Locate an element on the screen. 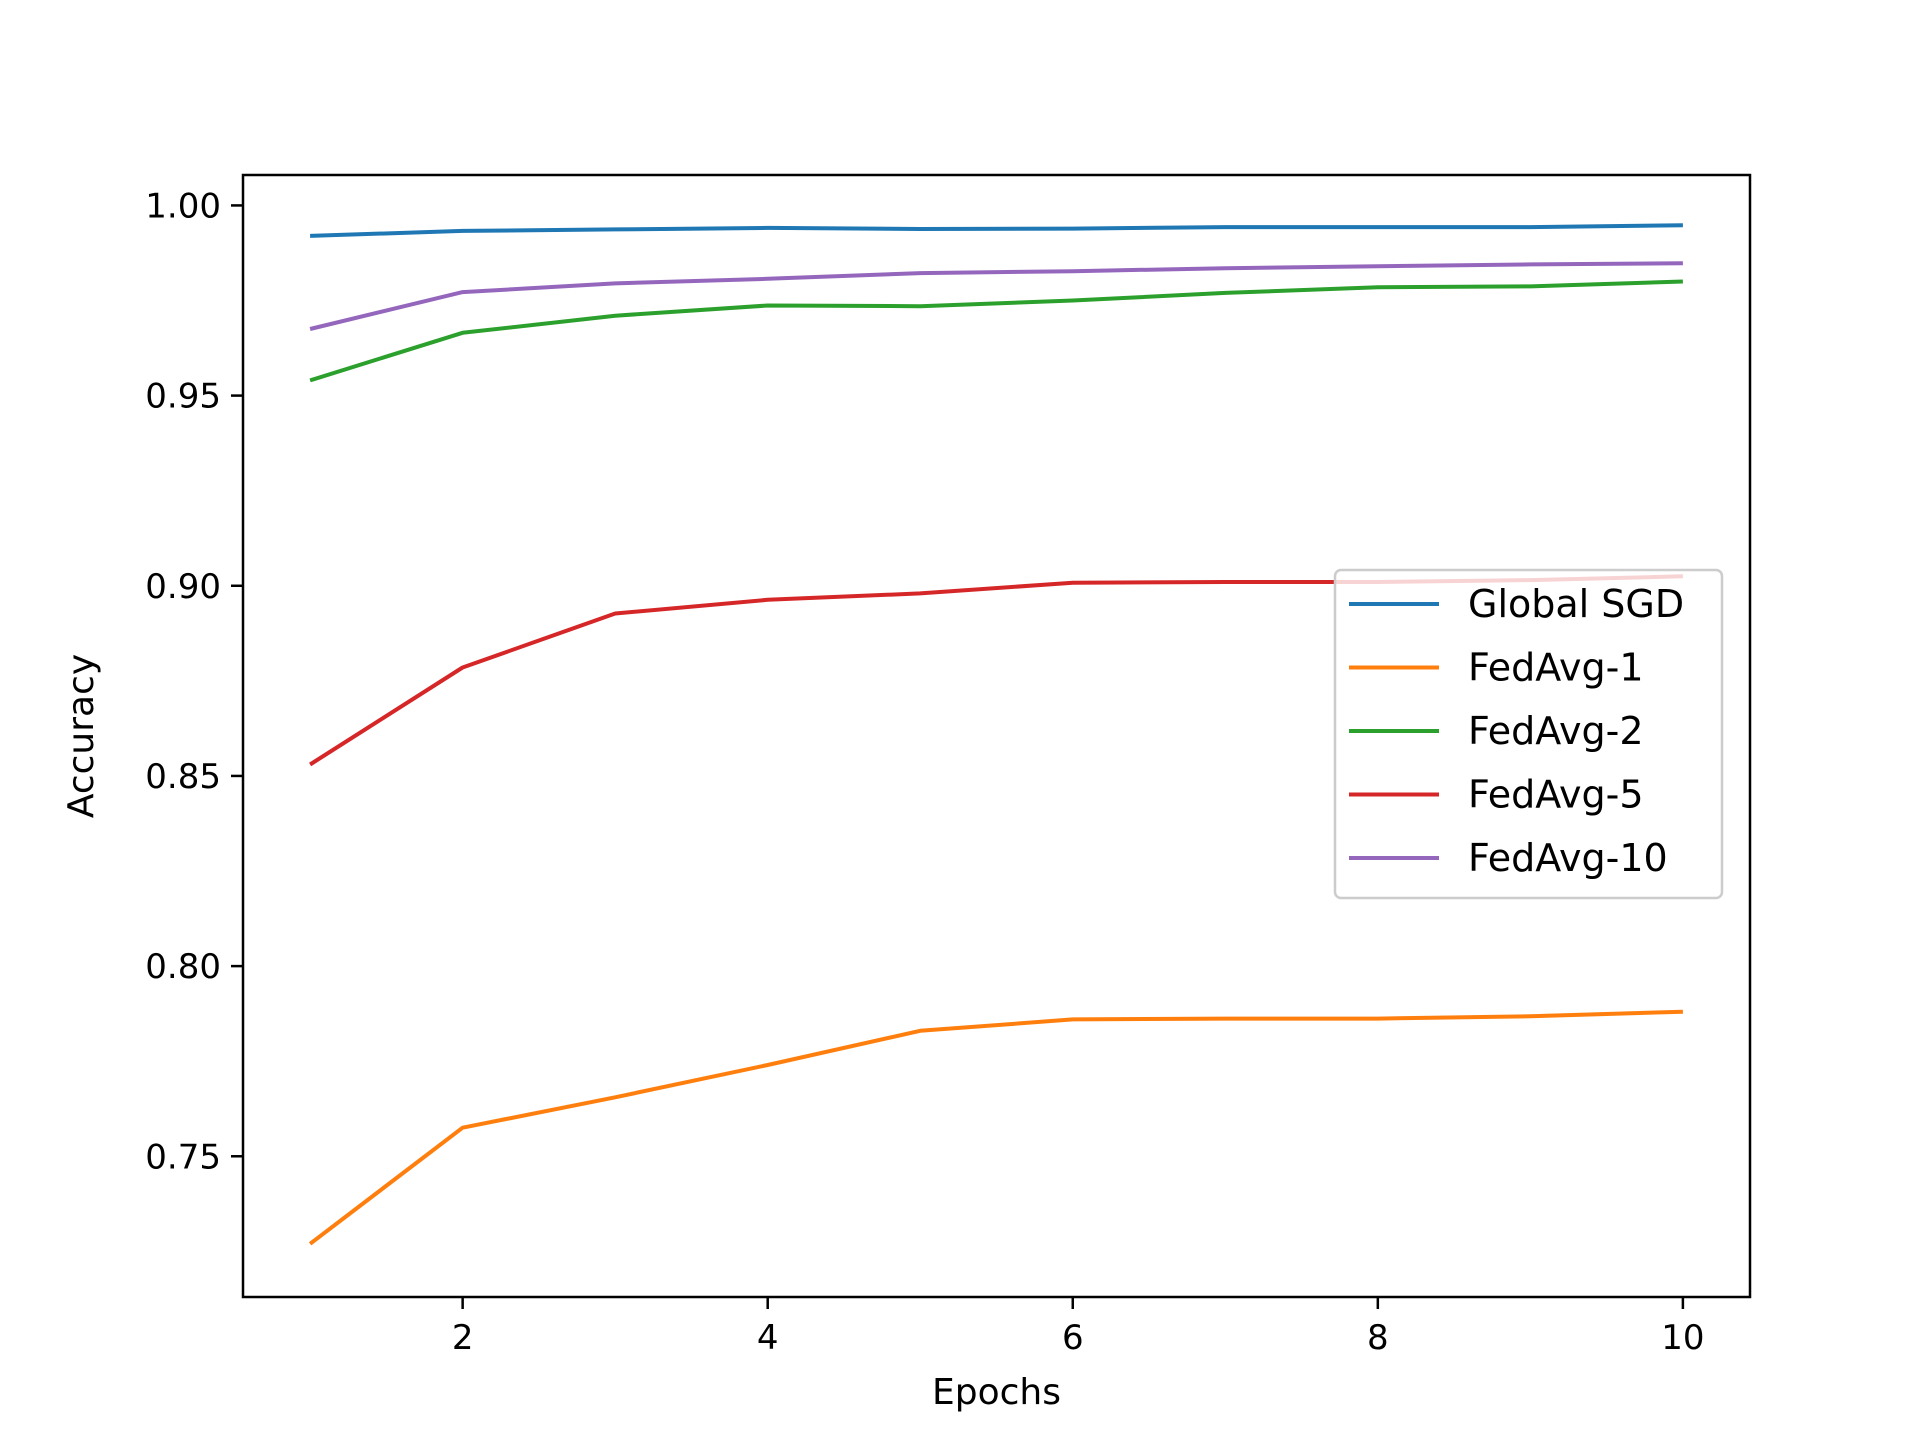 Image resolution: width=1920 pixels, height=1440 pixels. legend-box is located at coordinates (1528, 734).